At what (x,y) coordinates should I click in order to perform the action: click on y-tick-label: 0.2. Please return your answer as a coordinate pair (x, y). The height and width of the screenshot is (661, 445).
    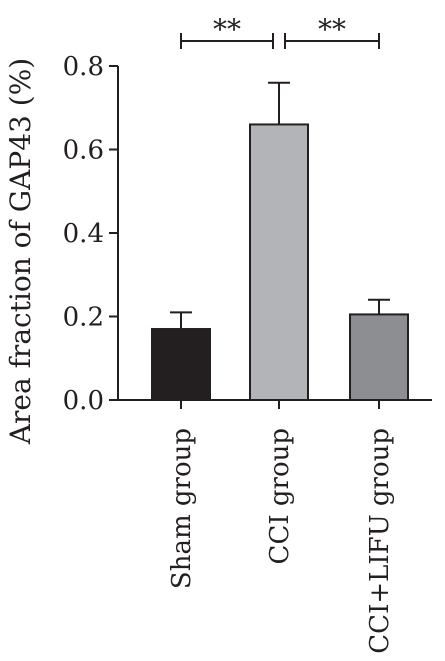
    Looking at the image, I should click on (83, 318).